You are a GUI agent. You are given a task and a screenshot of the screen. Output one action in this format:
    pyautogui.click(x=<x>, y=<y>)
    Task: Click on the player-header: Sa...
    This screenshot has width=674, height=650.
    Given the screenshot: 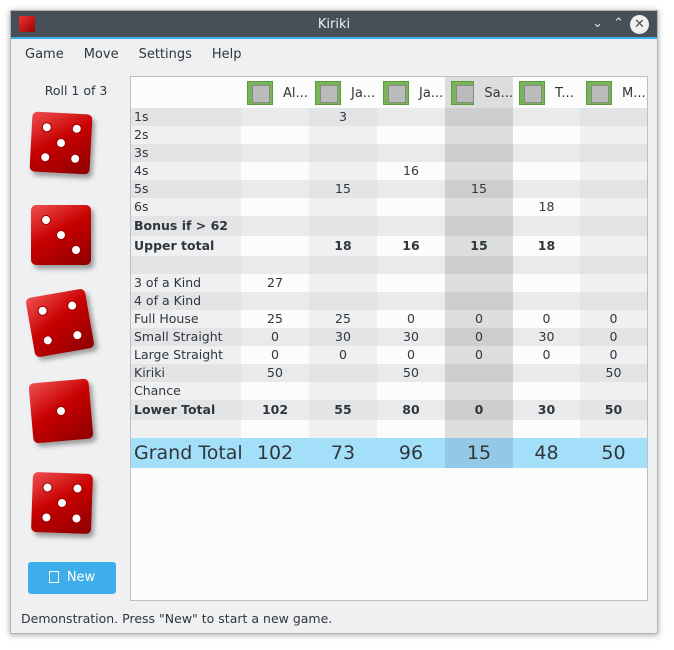 What is the action you would take?
    pyautogui.click(x=479, y=93)
    